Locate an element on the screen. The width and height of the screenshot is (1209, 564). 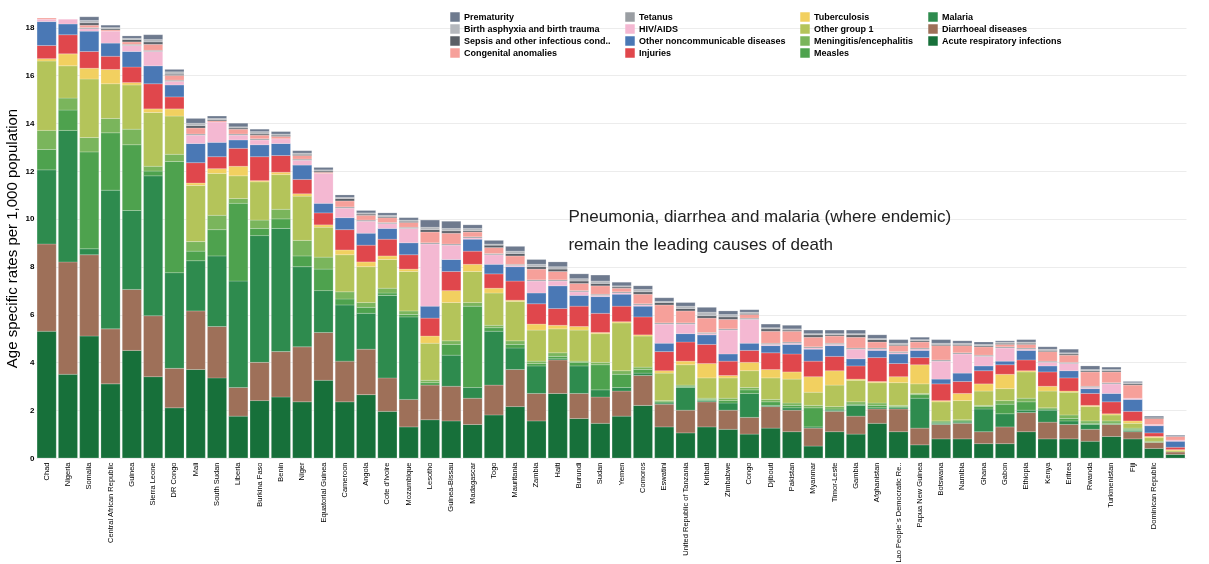
legend-label: Malaria is located at coordinates (958, 17).